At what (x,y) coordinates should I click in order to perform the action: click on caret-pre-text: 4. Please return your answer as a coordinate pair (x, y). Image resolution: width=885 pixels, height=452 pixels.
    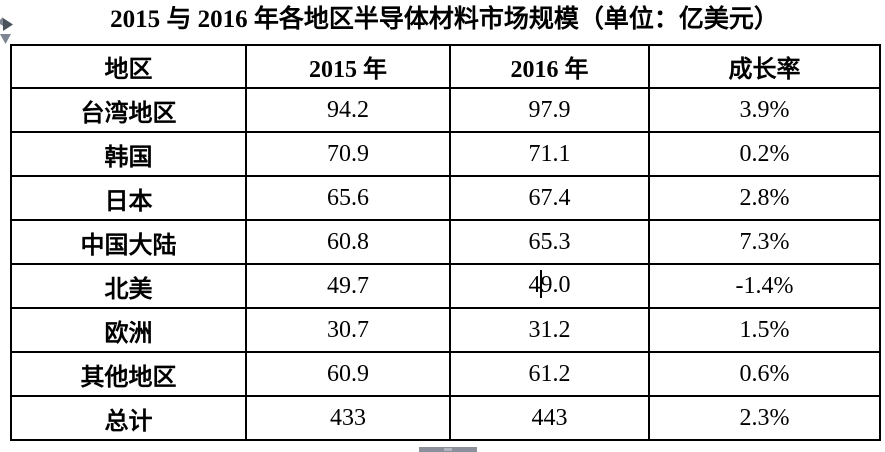
    Looking at the image, I should click on (534, 284).